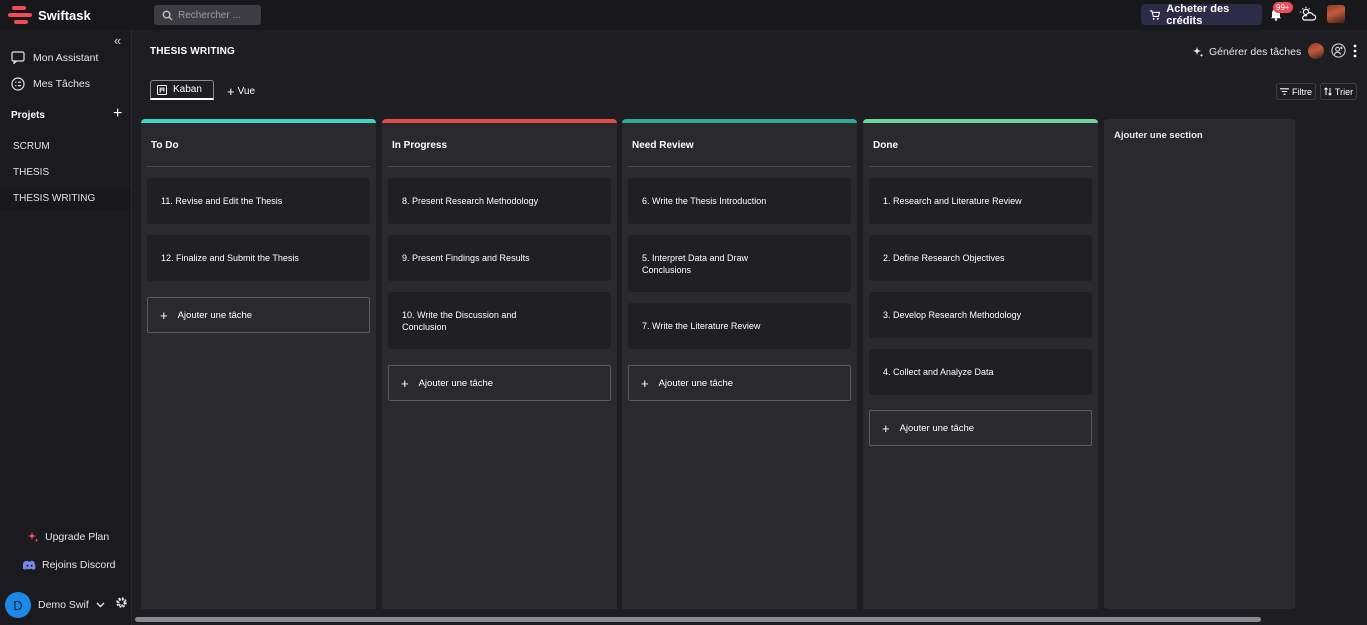 The image size is (1367, 625). What do you see at coordinates (258, 258) in the screenshot?
I see `task-card: 12. Finalize and Submit the Thesis` at bounding box center [258, 258].